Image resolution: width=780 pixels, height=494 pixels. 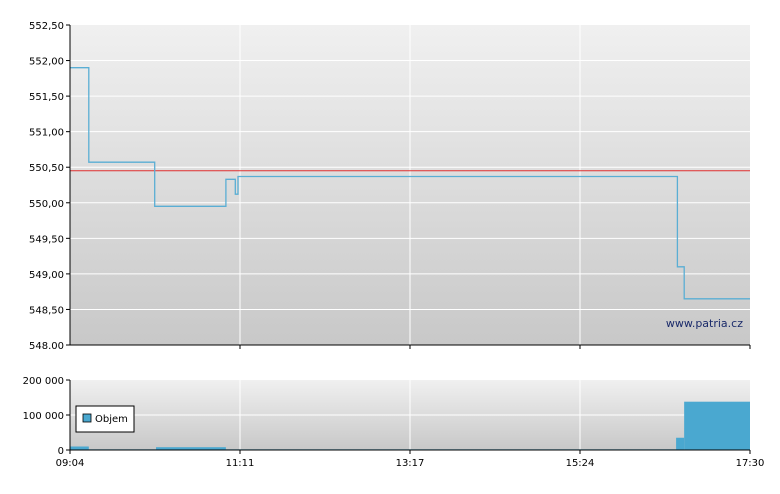 I want to click on price-y-tick-label: 551,50, so click(x=46, y=97).